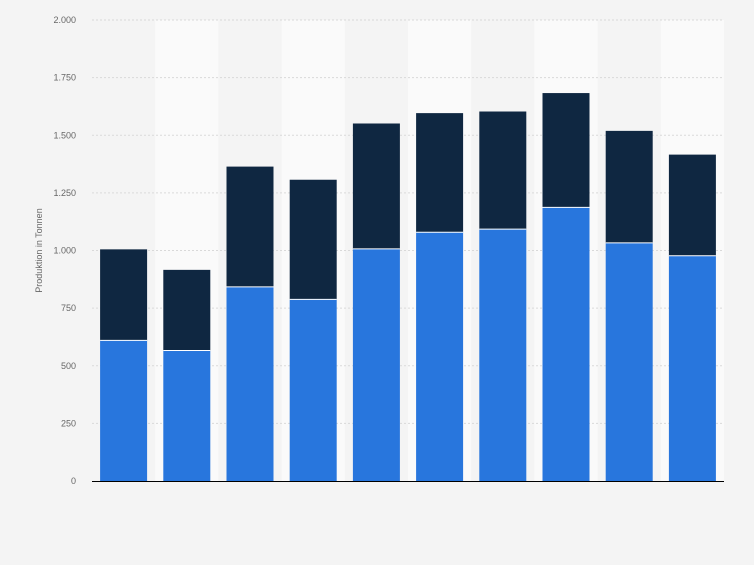 This screenshot has width=754, height=565. Describe the element at coordinates (68, 308) in the screenshot. I see `y-tick-label: 750` at that location.